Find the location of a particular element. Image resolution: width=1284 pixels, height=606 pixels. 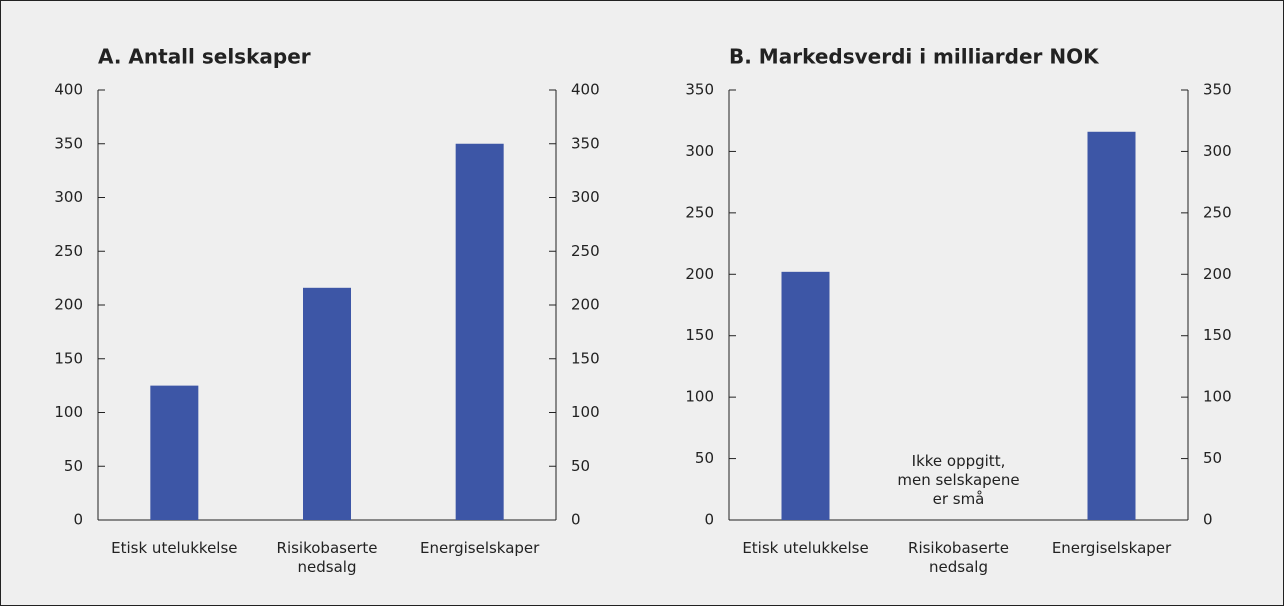

chart-title: B. Markedsverdi i milliarder NOK is located at coordinates (914, 57).